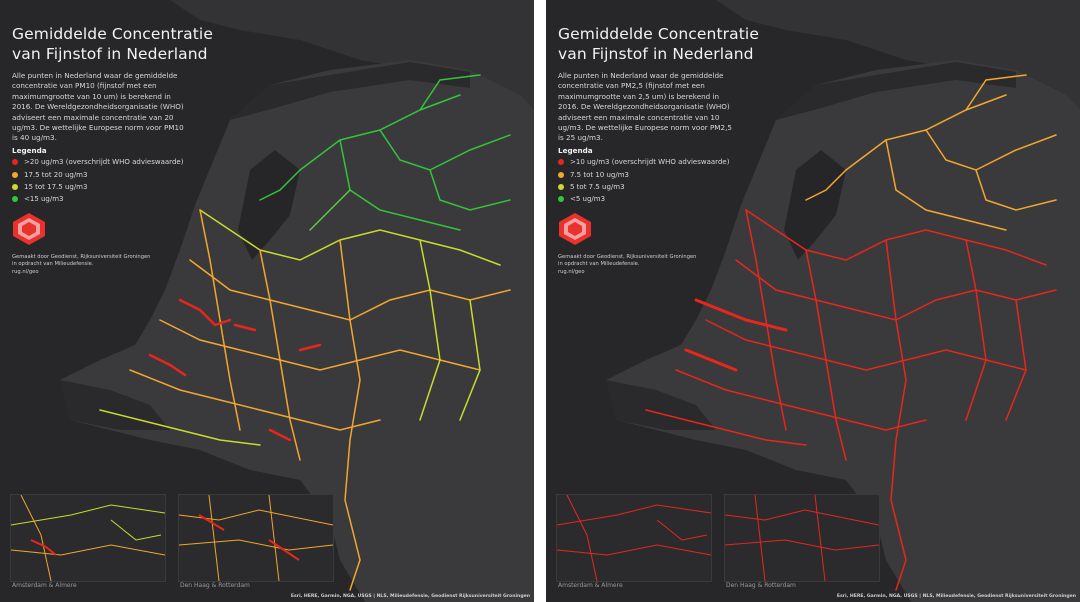  What do you see at coordinates (658, 187) in the screenshot?
I see `legend-item: 5 tot 7.5 ug/m3` at bounding box center [658, 187].